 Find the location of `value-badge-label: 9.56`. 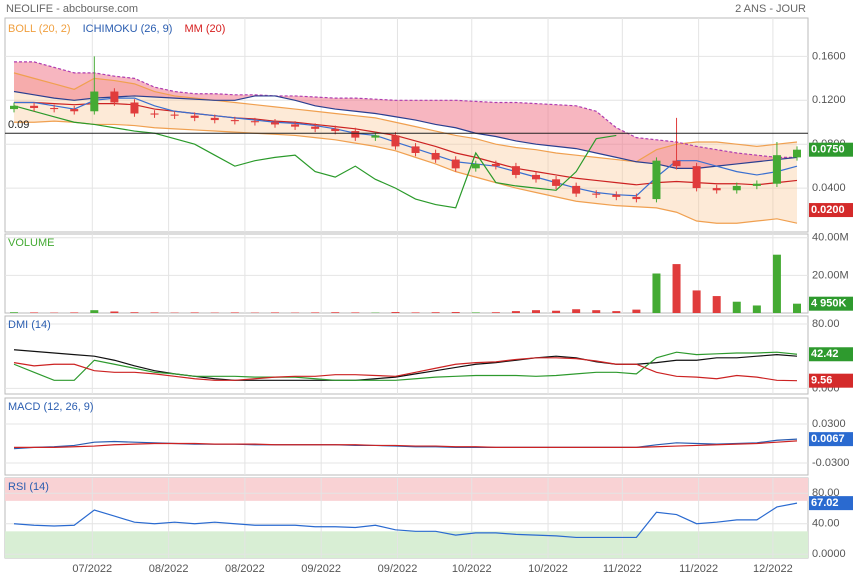

value-badge-label: 9.56 is located at coordinates (821, 381).